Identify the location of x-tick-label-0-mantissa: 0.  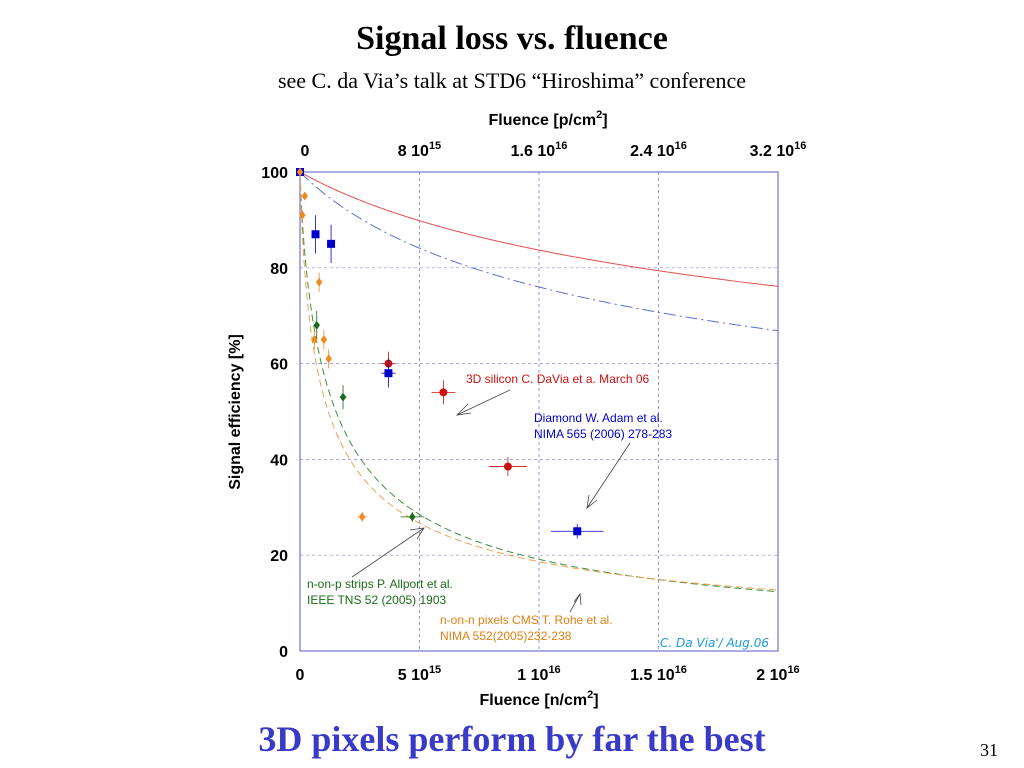
(300, 675).